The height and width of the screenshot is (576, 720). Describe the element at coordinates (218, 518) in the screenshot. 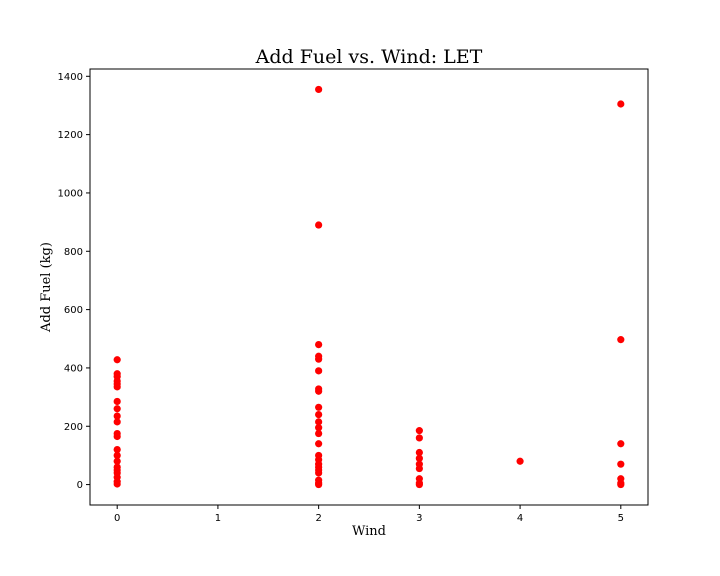

I see `x-tick-label: 1` at that location.